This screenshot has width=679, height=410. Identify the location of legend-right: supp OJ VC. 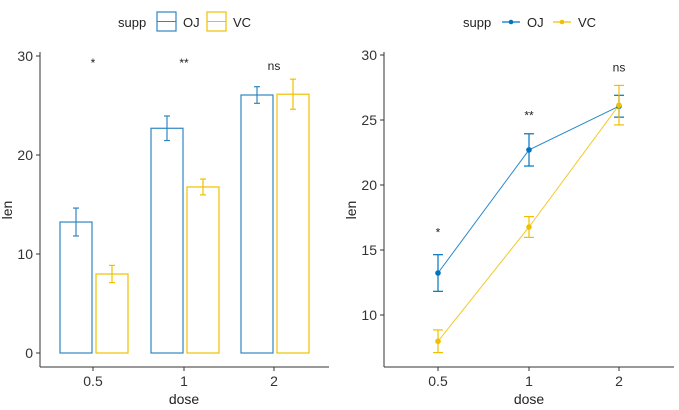
(529, 22).